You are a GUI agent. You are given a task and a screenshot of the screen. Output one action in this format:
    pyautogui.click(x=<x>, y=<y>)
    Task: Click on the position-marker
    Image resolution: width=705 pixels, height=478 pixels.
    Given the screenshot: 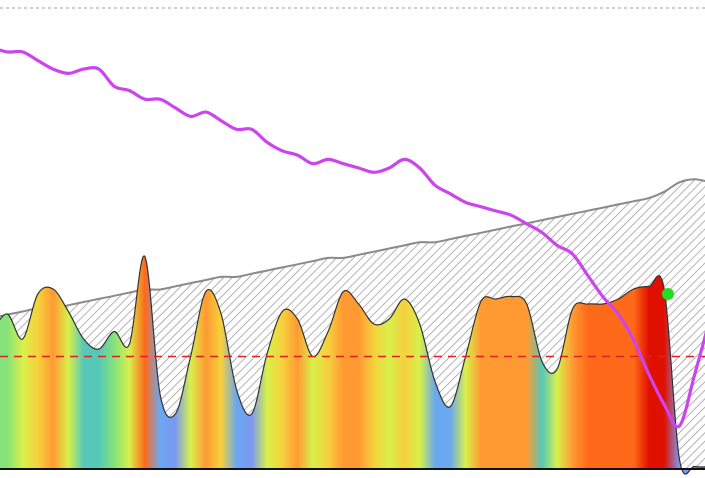 What is the action you would take?
    pyautogui.click(x=667, y=294)
    